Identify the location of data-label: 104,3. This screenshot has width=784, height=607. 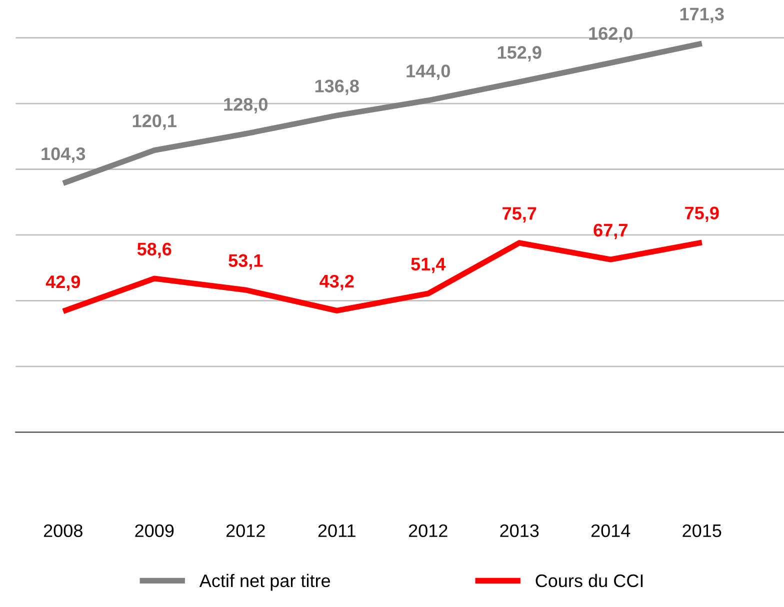
(64, 155).